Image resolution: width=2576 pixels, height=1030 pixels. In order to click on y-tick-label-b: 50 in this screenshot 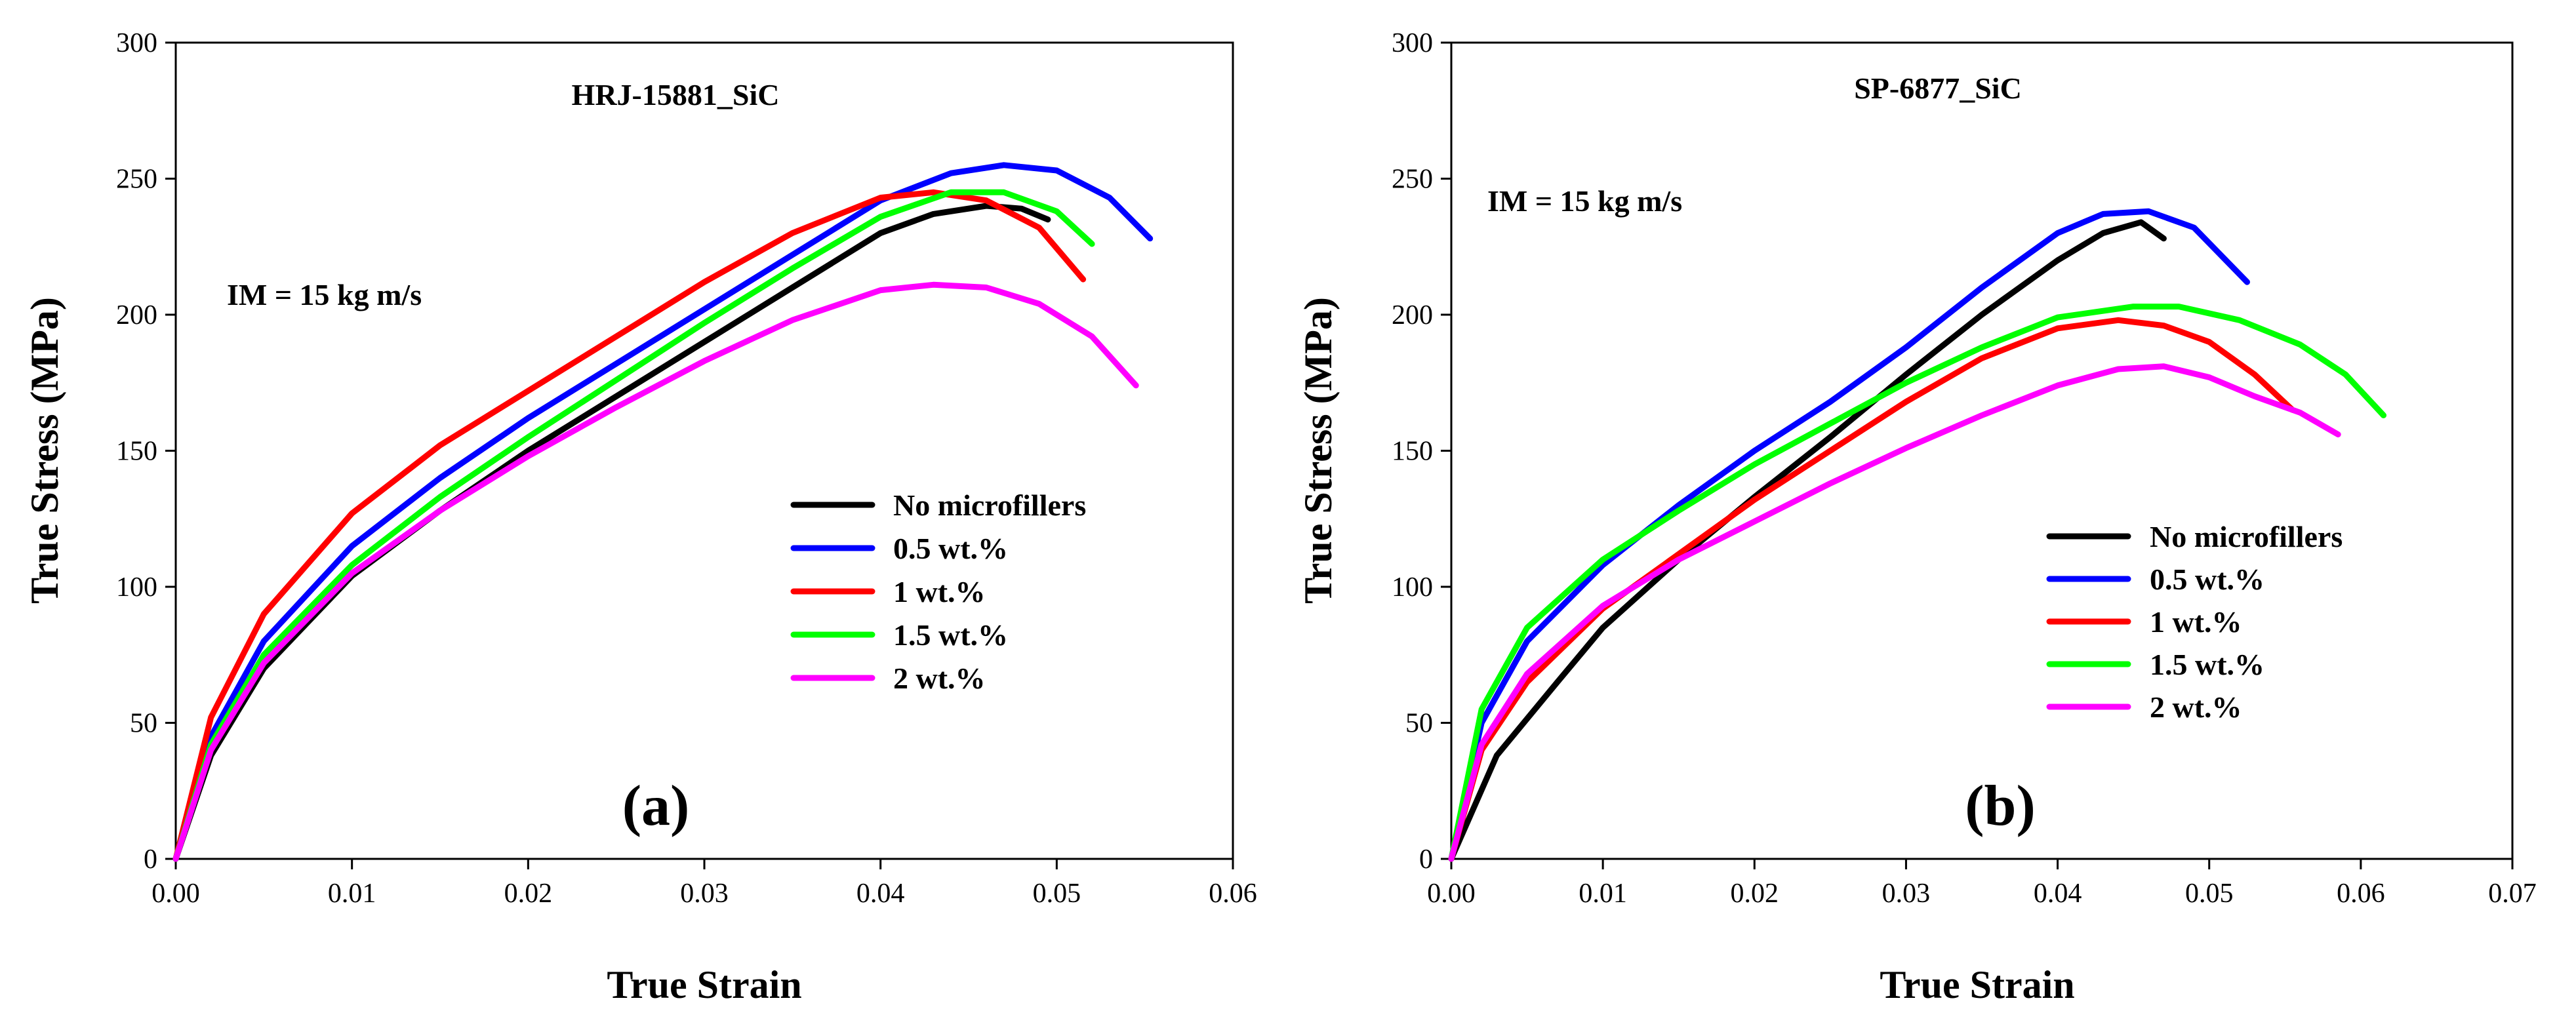, I will do `click(1419, 724)`.